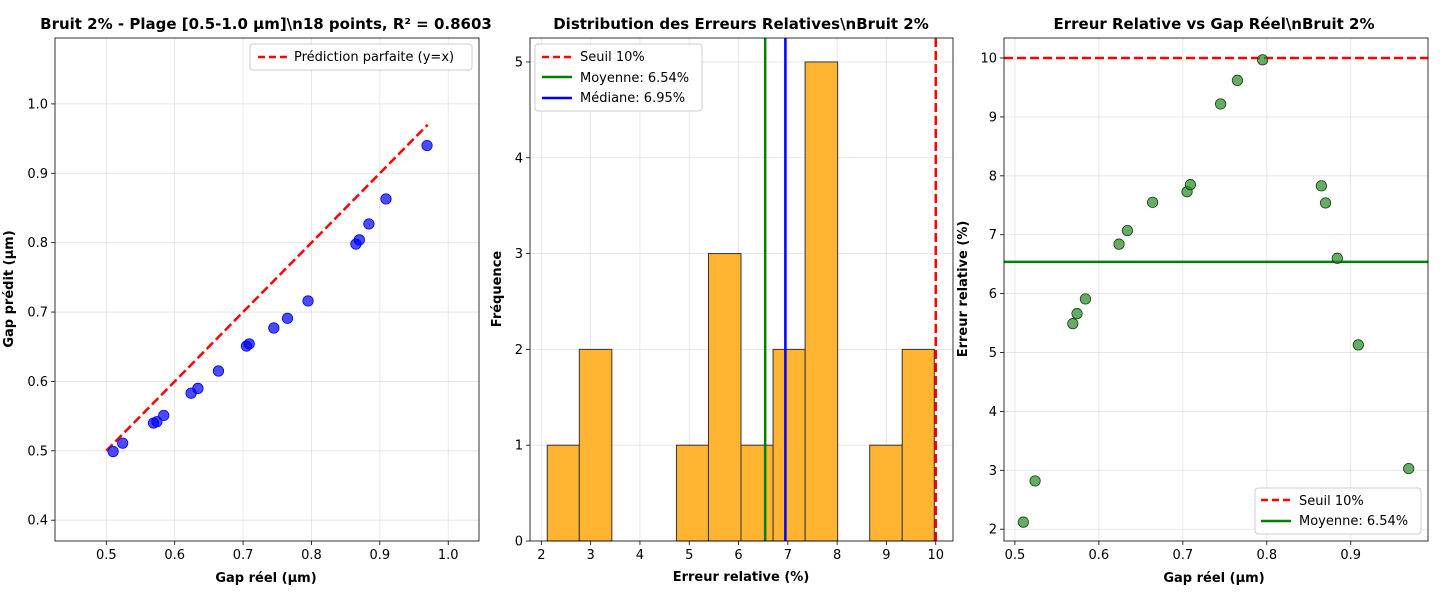  Describe the element at coordinates (1338, 511) in the screenshot. I see `legend: Seuil 10% Moyenne: 6.54%` at that location.